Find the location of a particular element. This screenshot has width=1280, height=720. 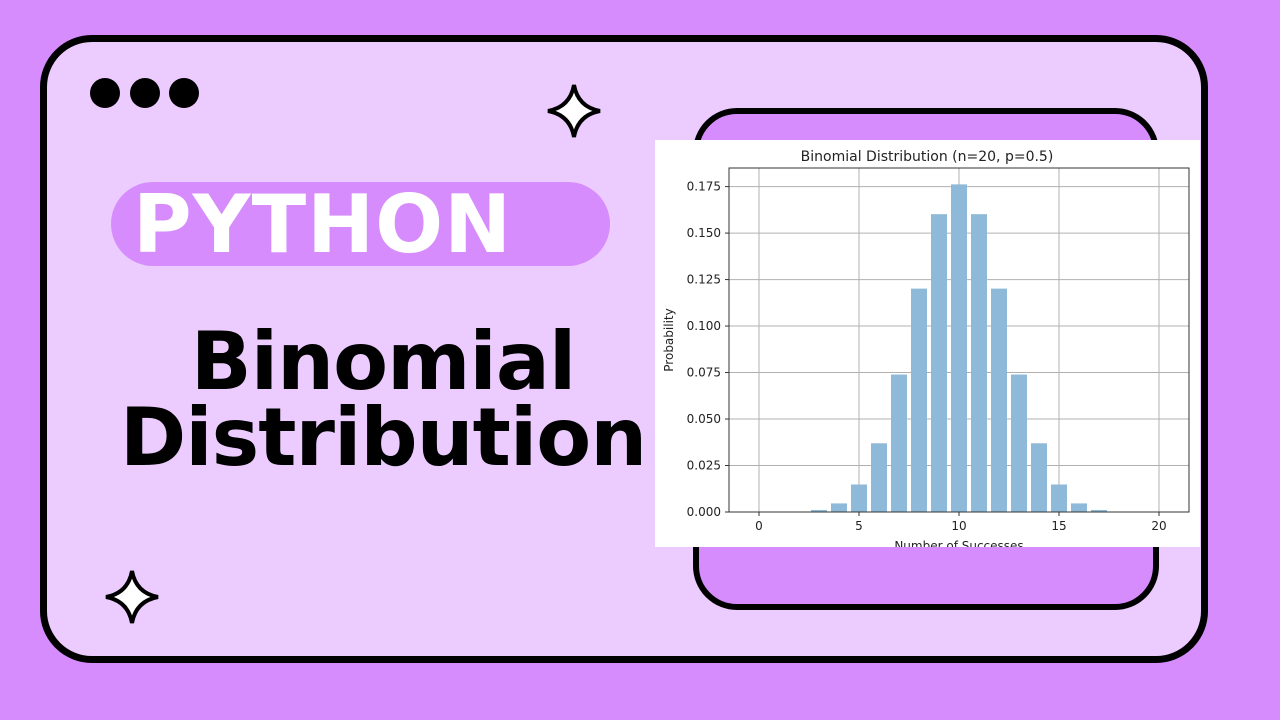

bar-k9 is located at coordinates (939, 363).